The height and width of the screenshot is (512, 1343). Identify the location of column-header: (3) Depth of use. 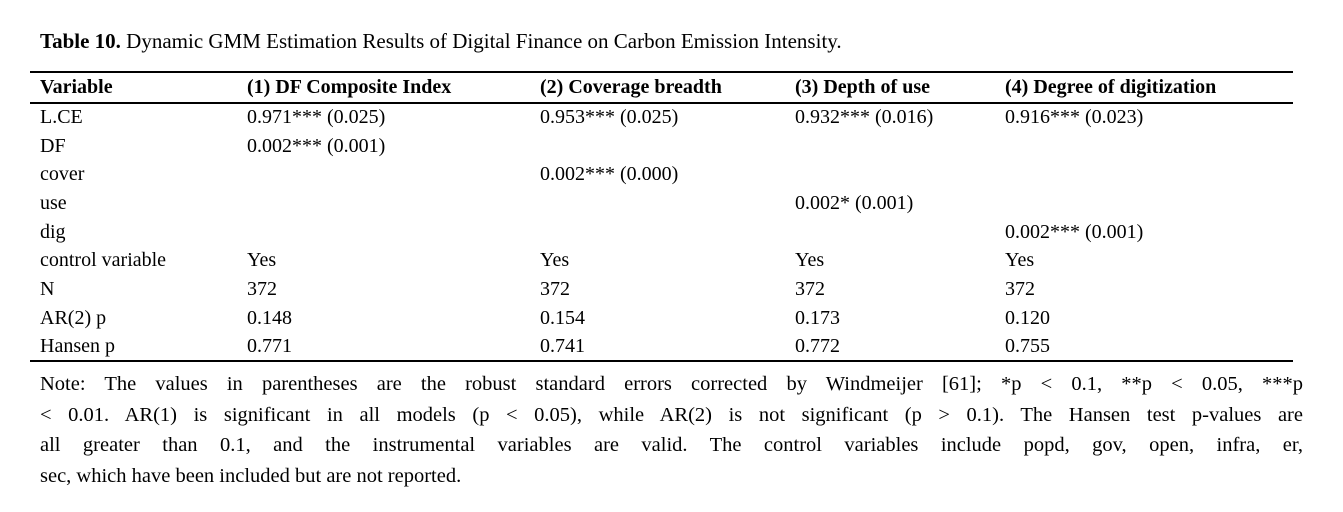
(890, 87).